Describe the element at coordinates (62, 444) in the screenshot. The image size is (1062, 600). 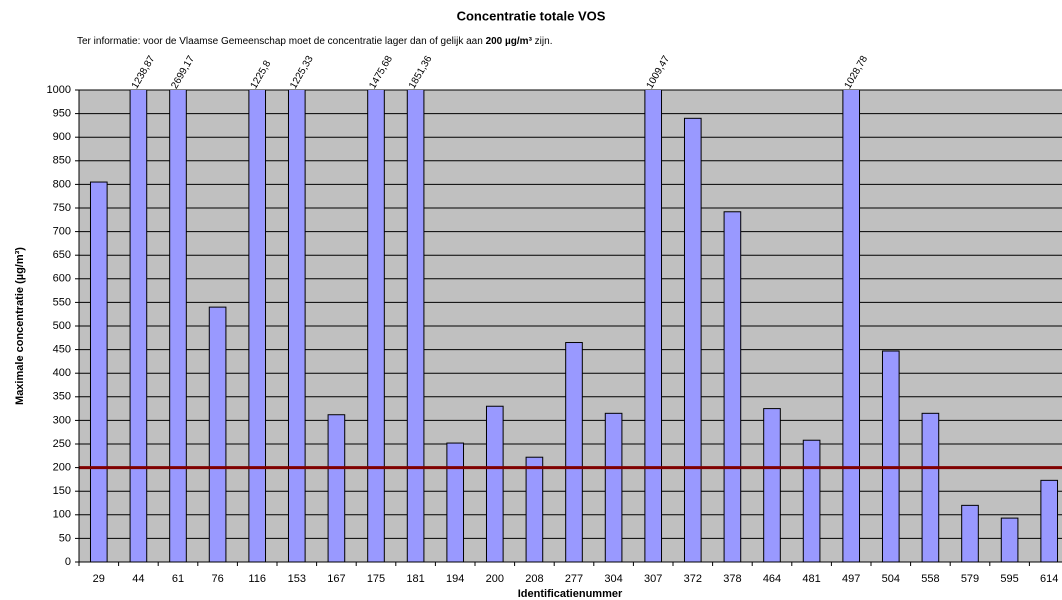
I see `y-tick-label: 250` at that location.